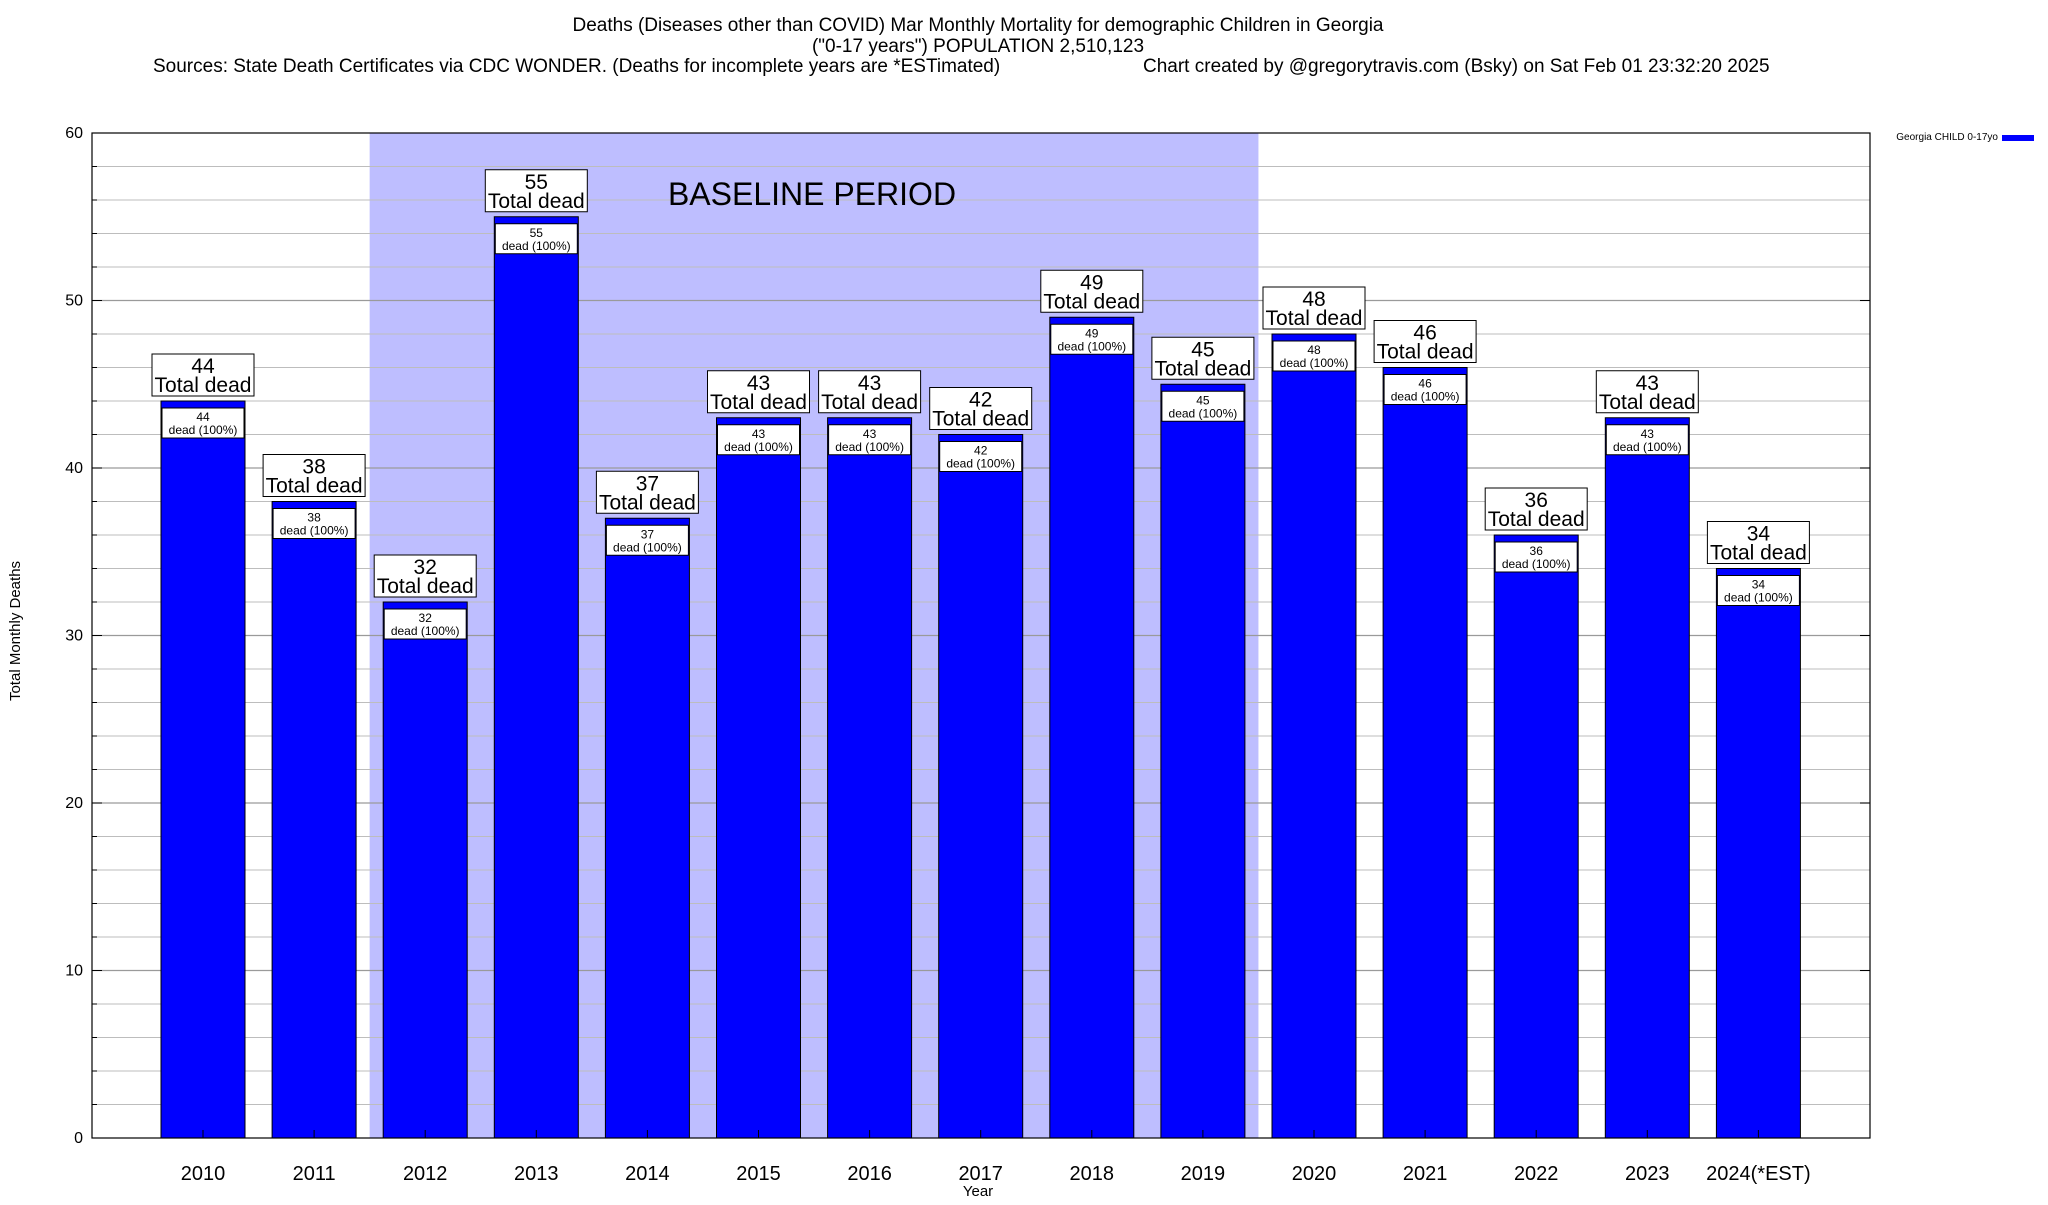 The height and width of the screenshot is (1205, 2048). I want to click on y-tick-label: 40, so click(74, 468).